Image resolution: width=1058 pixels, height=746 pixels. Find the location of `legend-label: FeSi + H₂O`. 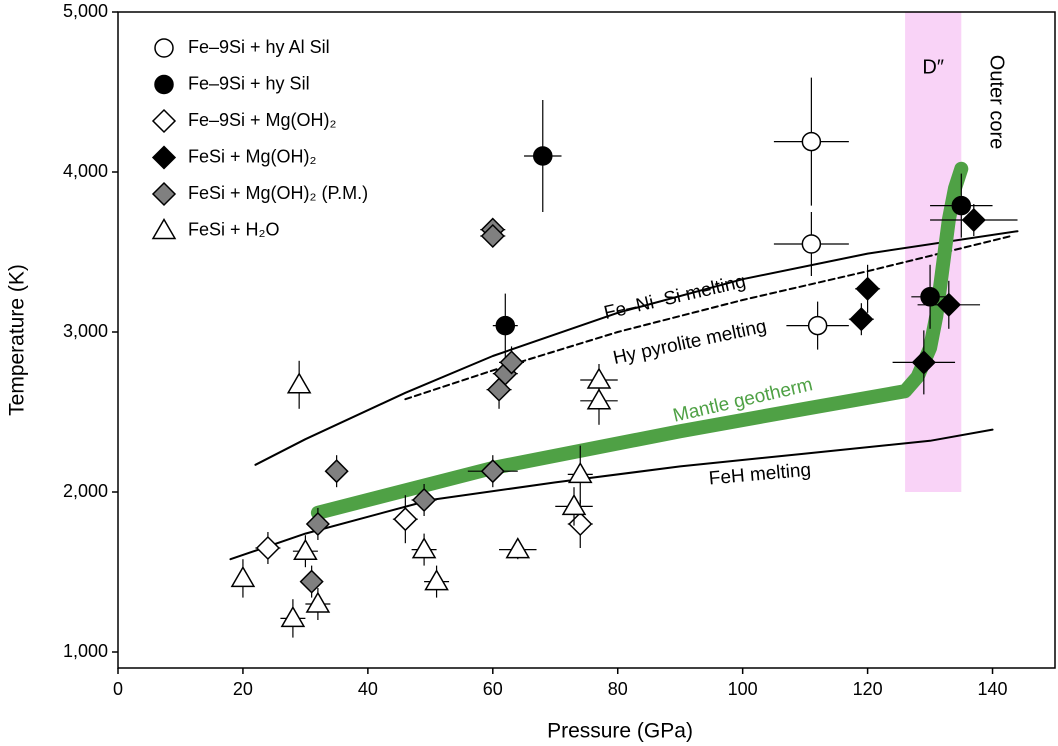

legend-label: FeSi + H₂O is located at coordinates (234, 229).